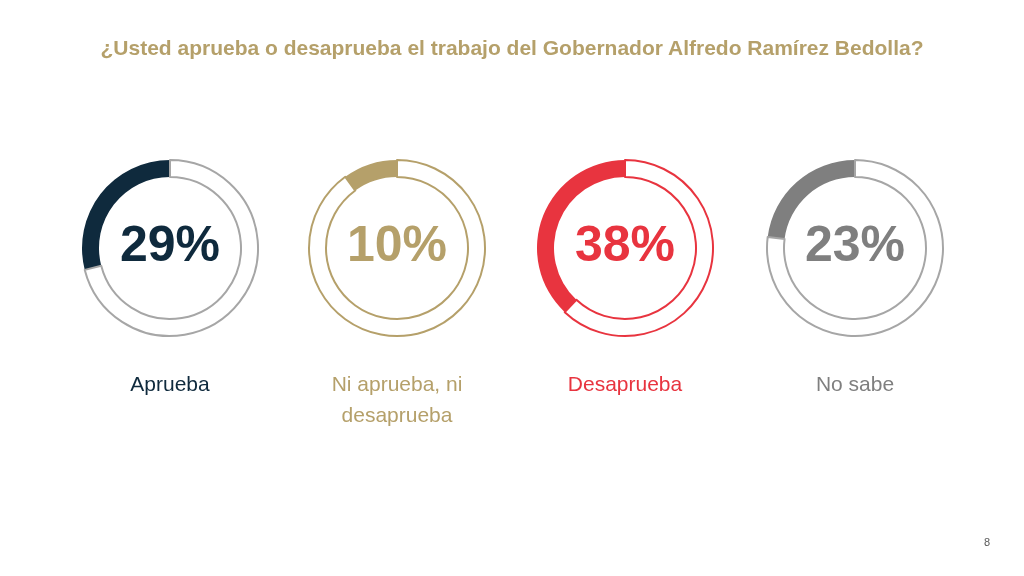 This screenshot has width=1024, height=576. I want to click on text: No sabe, so click(855, 384).